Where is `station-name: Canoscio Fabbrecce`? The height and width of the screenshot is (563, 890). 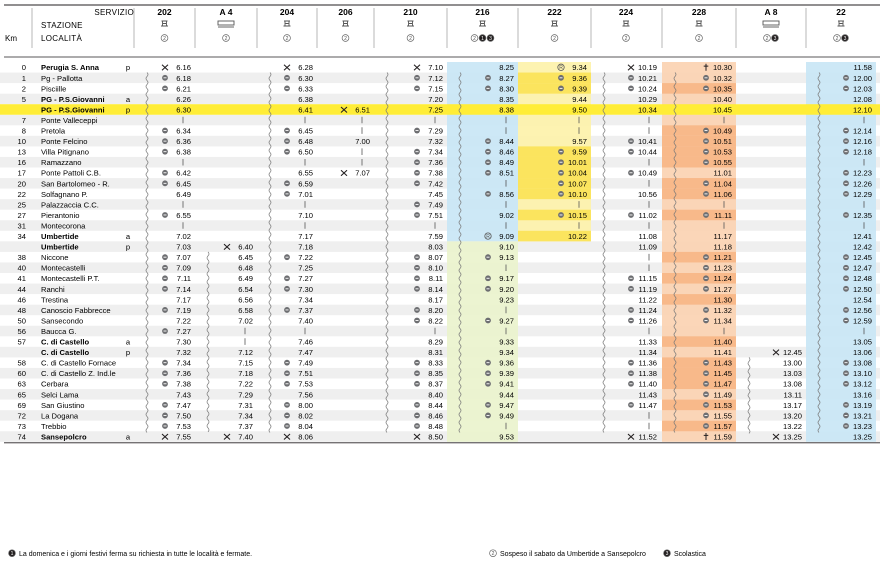 station-name: Canoscio Fabbrecce is located at coordinates (76, 310).